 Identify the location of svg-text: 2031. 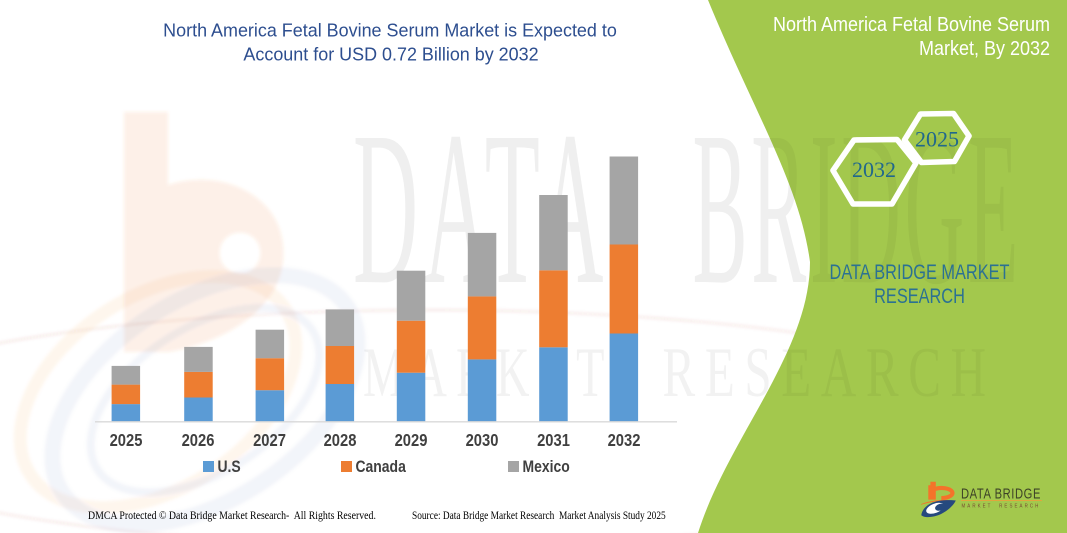
(553, 441).